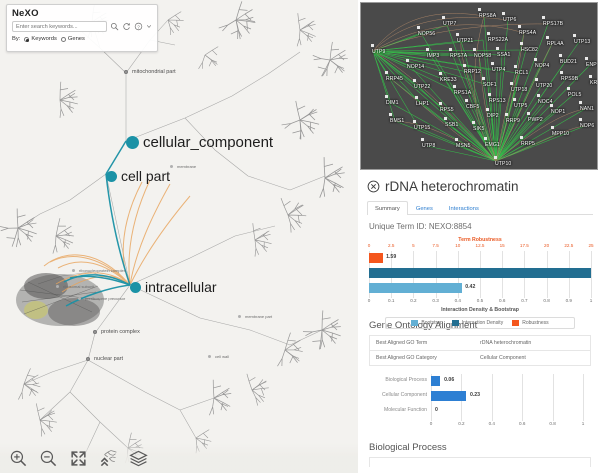  Describe the element at coordinates (179, 458) in the screenshot. I see `tree-toolbar` at that location.